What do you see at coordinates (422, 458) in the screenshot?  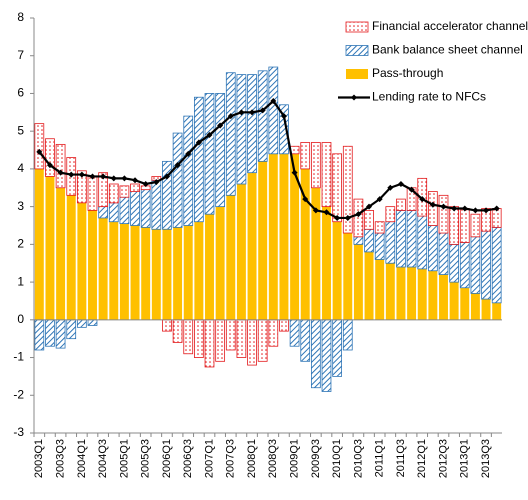 I see `x-tick-label: 2012Q1` at bounding box center [422, 458].